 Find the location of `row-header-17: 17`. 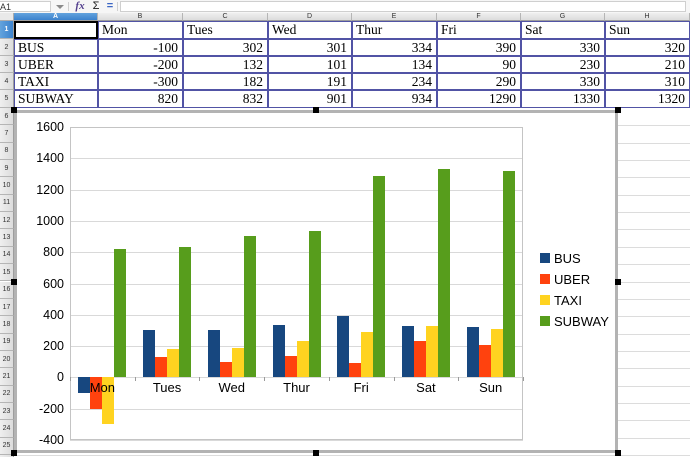

row-header-17: 17 is located at coordinates (7, 307).